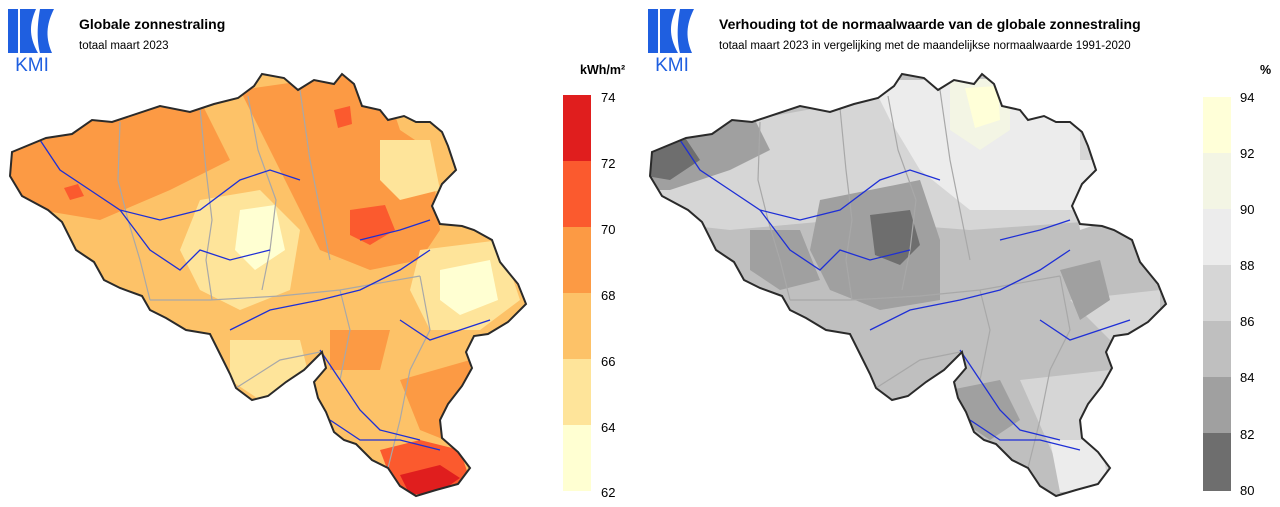 The image size is (1280, 507). Describe the element at coordinates (603, 70) in the screenshot. I see `legend-unit: kWh/m²` at that location.